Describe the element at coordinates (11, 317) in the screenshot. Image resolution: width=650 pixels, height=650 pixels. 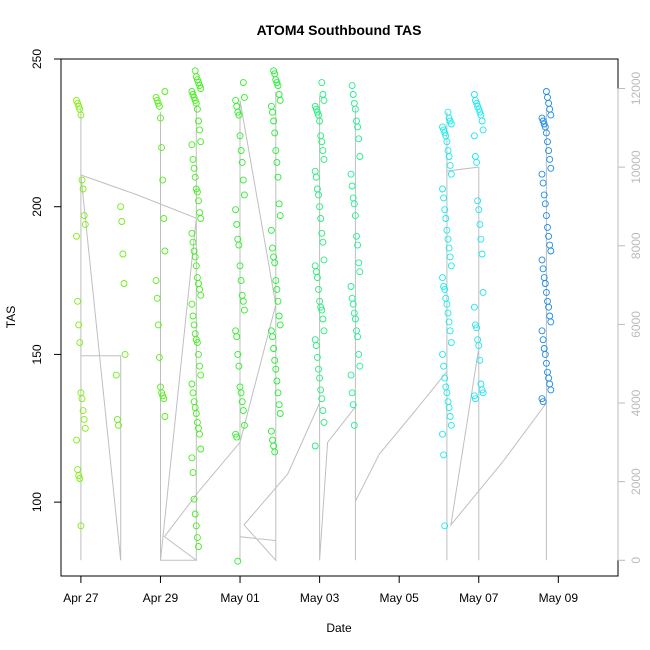
I see `y-axis-label: TAS` at that location.